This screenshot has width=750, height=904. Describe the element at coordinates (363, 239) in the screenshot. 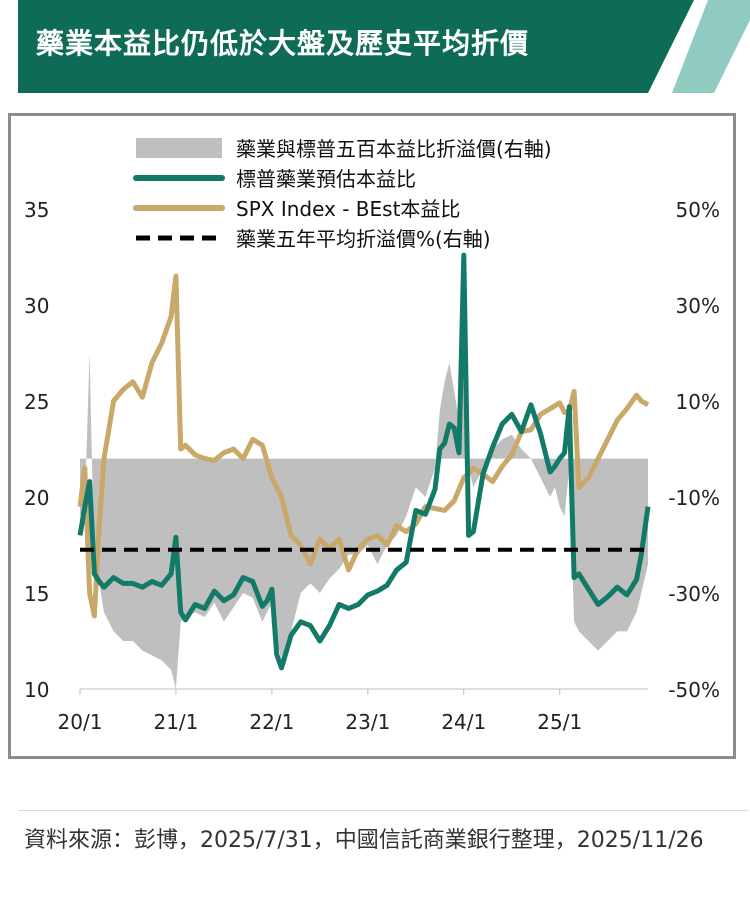

I see `legend-label: 藥業五年平均折溢價%(右軸)` at that location.